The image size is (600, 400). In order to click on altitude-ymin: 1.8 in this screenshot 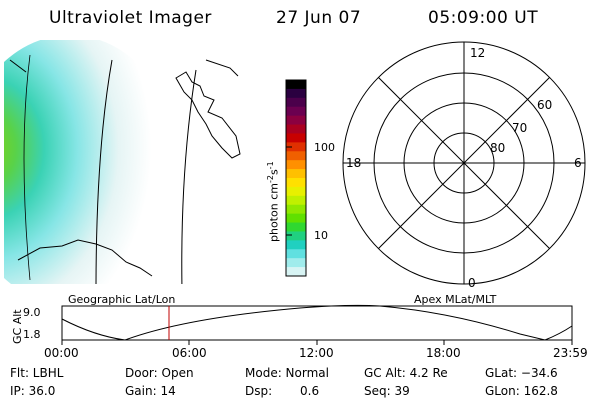, I will do `click(32, 334)`.